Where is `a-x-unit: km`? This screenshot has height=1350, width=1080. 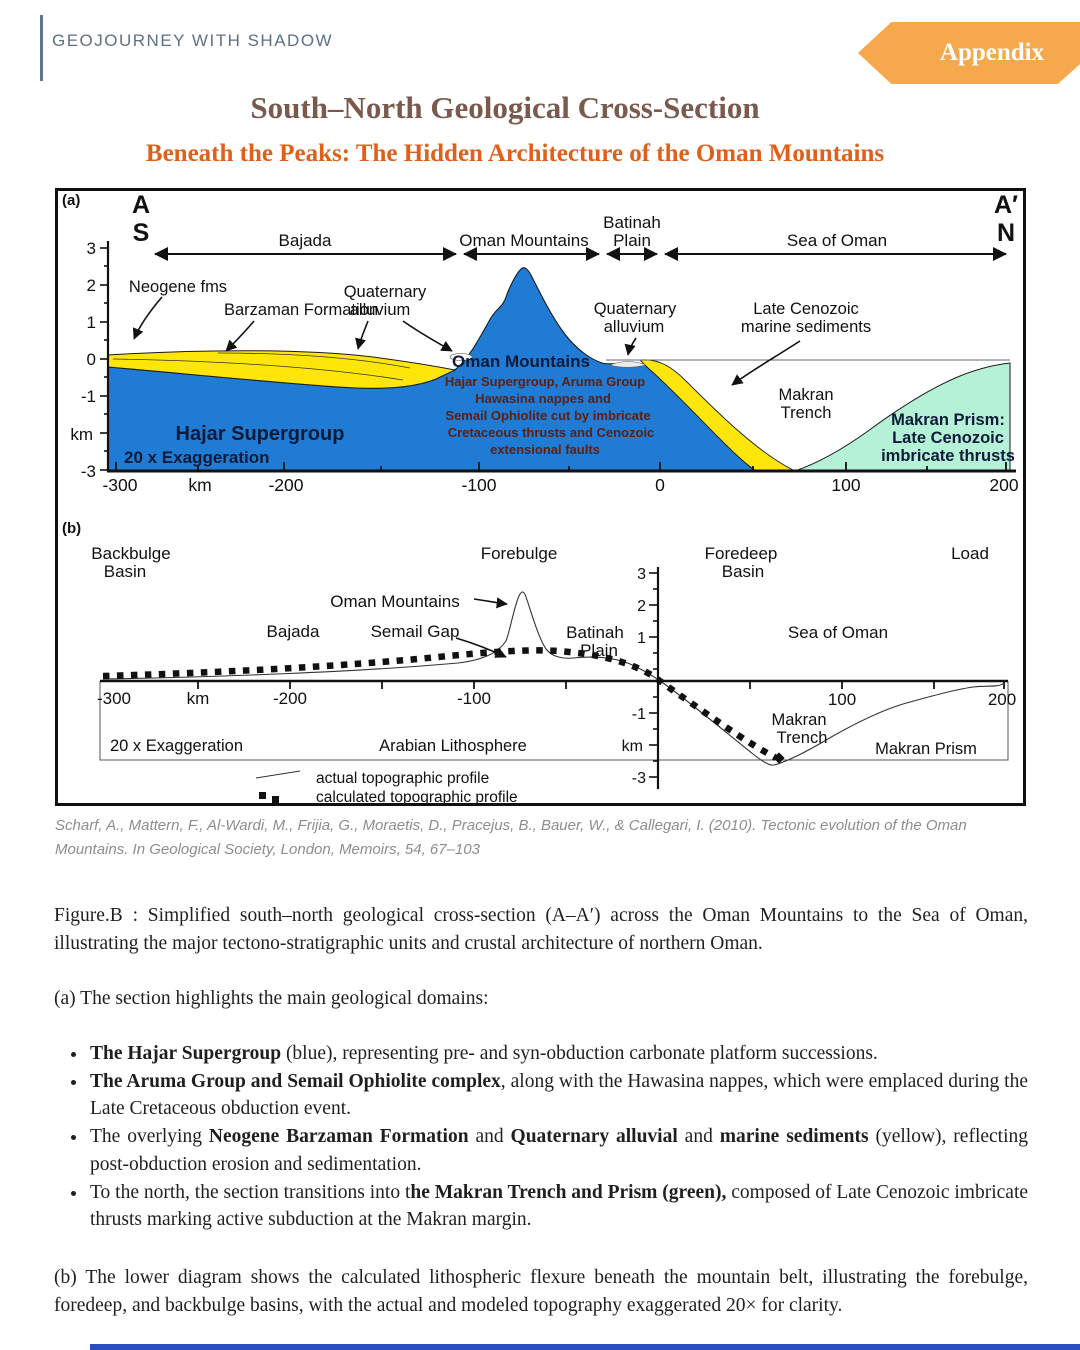
a-x-unit: km is located at coordinates (199, 485).